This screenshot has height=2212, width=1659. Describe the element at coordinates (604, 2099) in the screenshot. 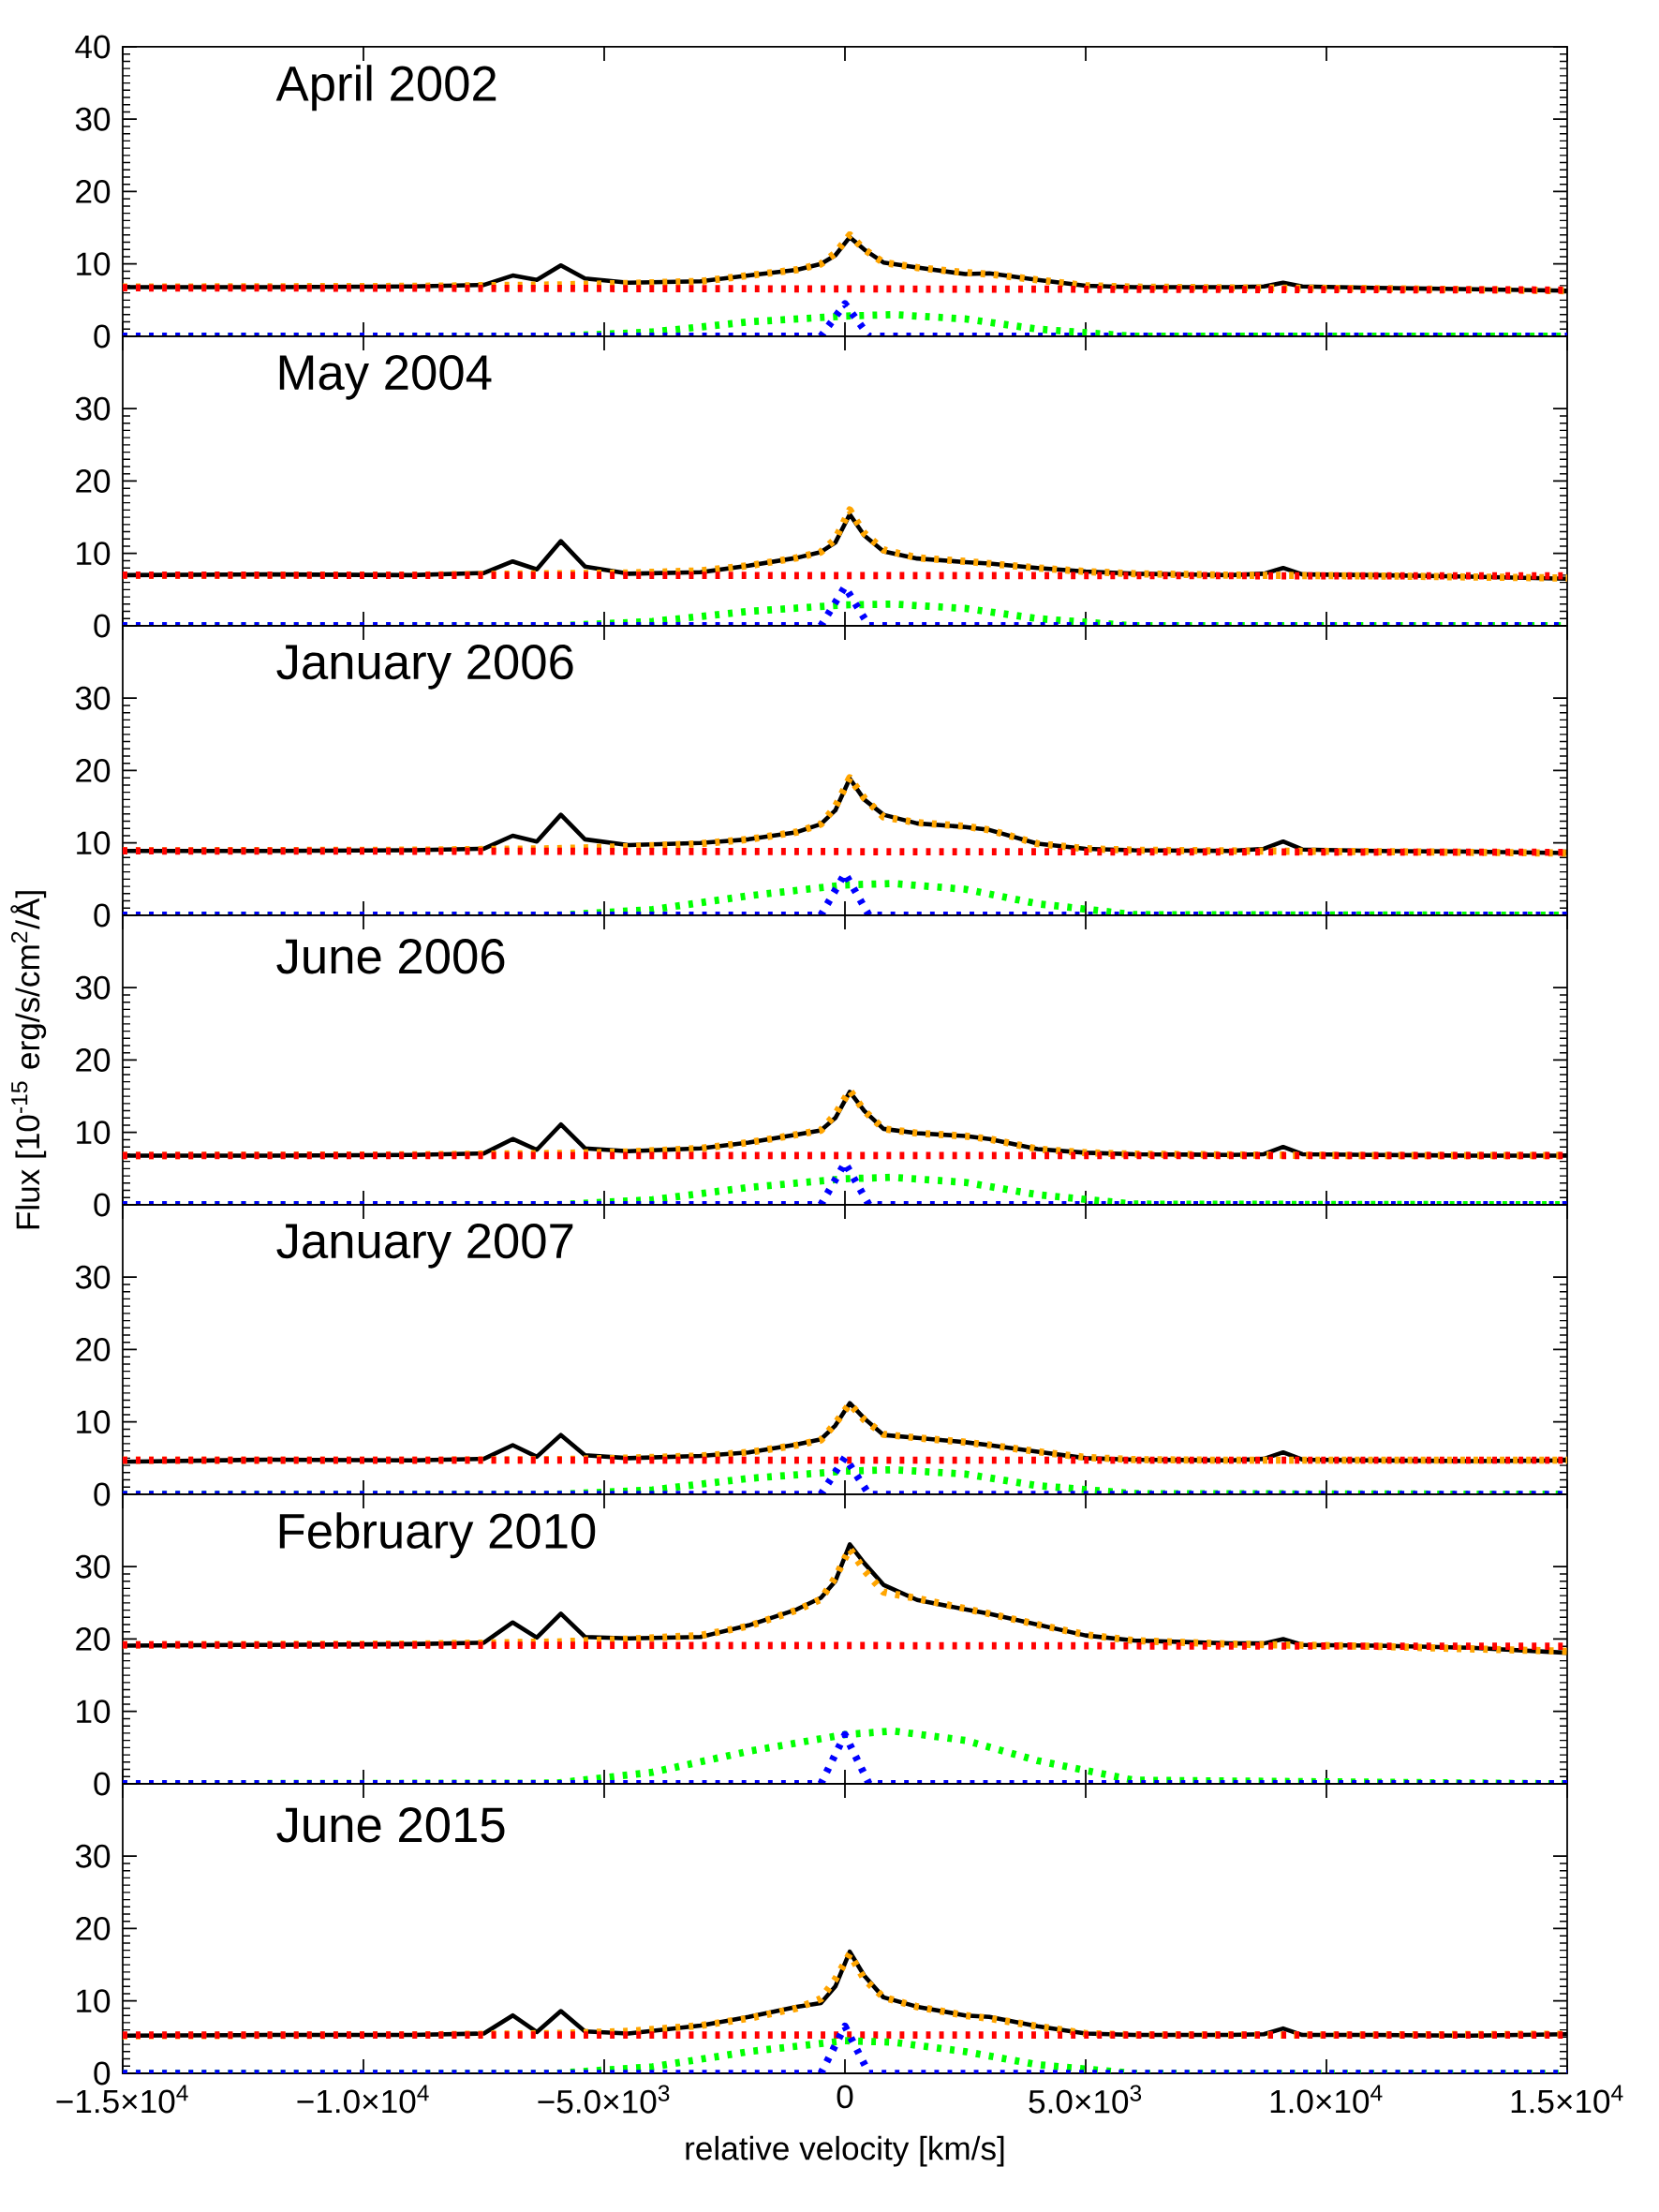

I see `x-tick-label: −5.0×10$^{3}$` at that location.